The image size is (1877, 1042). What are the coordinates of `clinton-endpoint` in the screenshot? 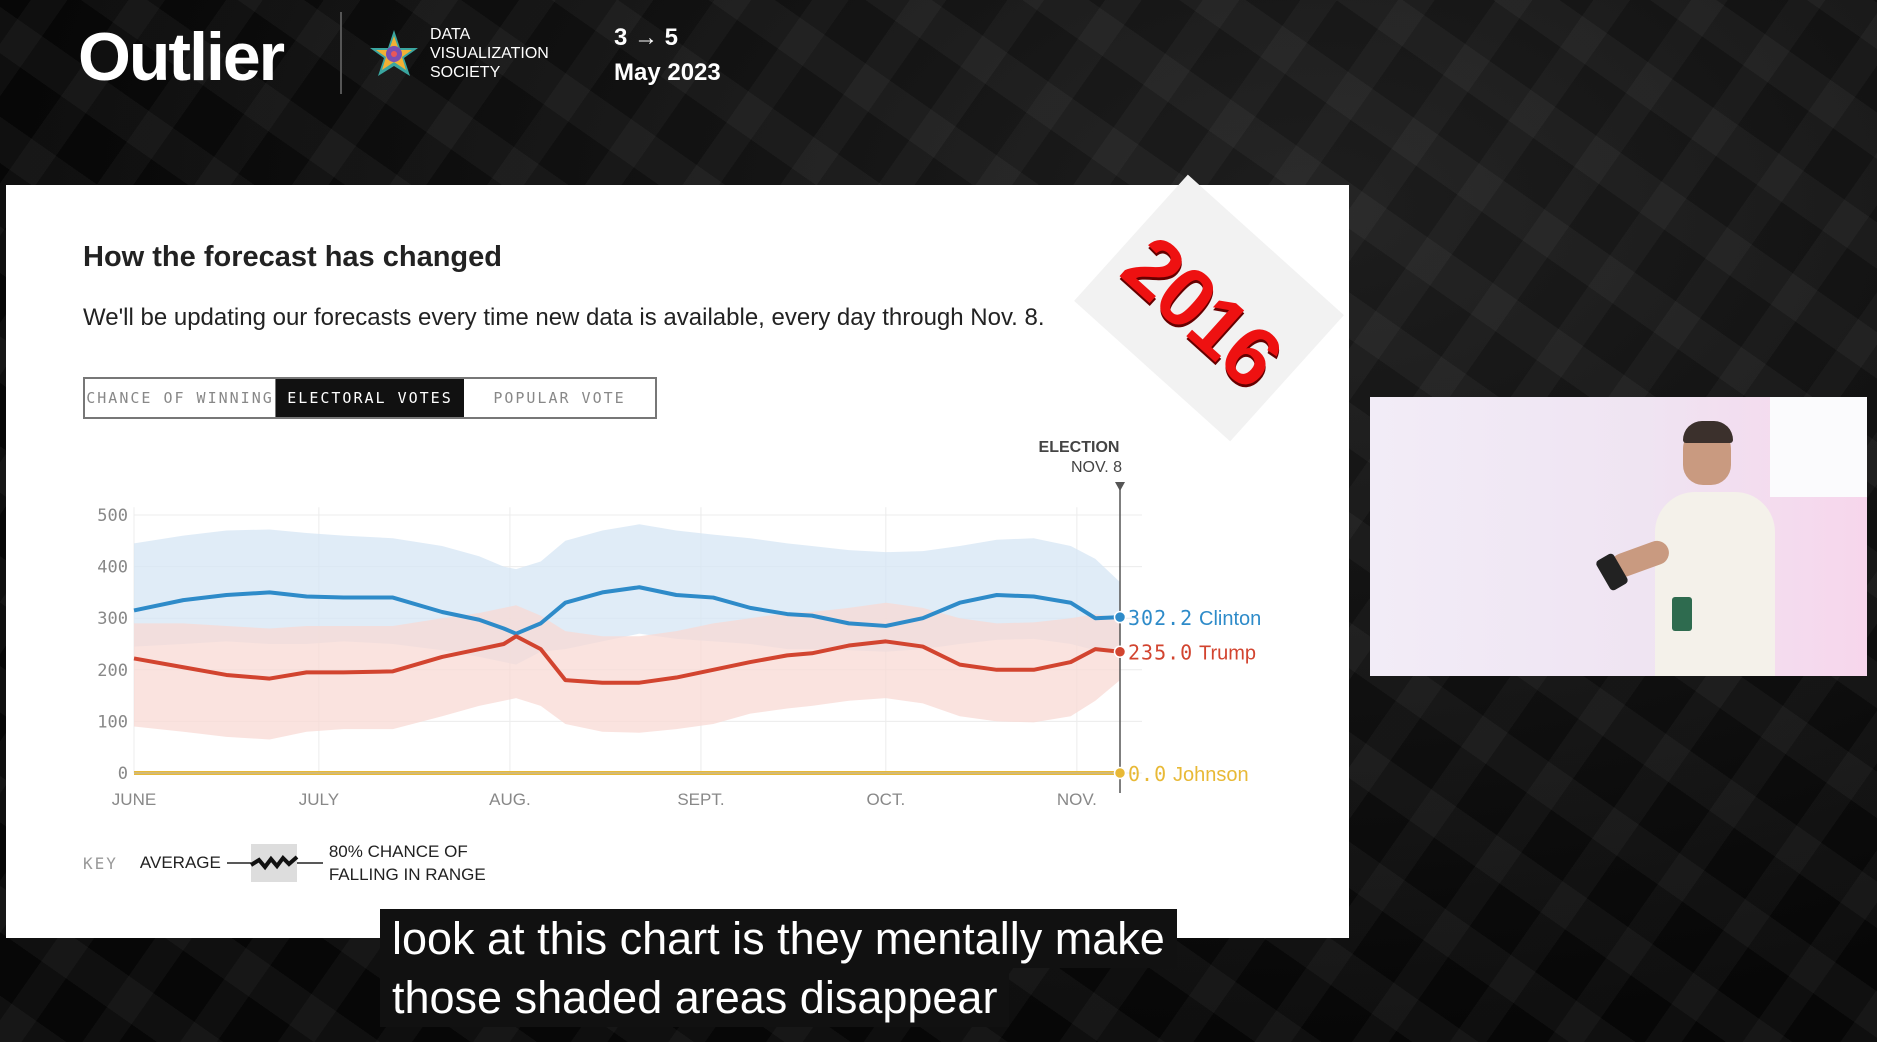 It's located at (1120, 617).